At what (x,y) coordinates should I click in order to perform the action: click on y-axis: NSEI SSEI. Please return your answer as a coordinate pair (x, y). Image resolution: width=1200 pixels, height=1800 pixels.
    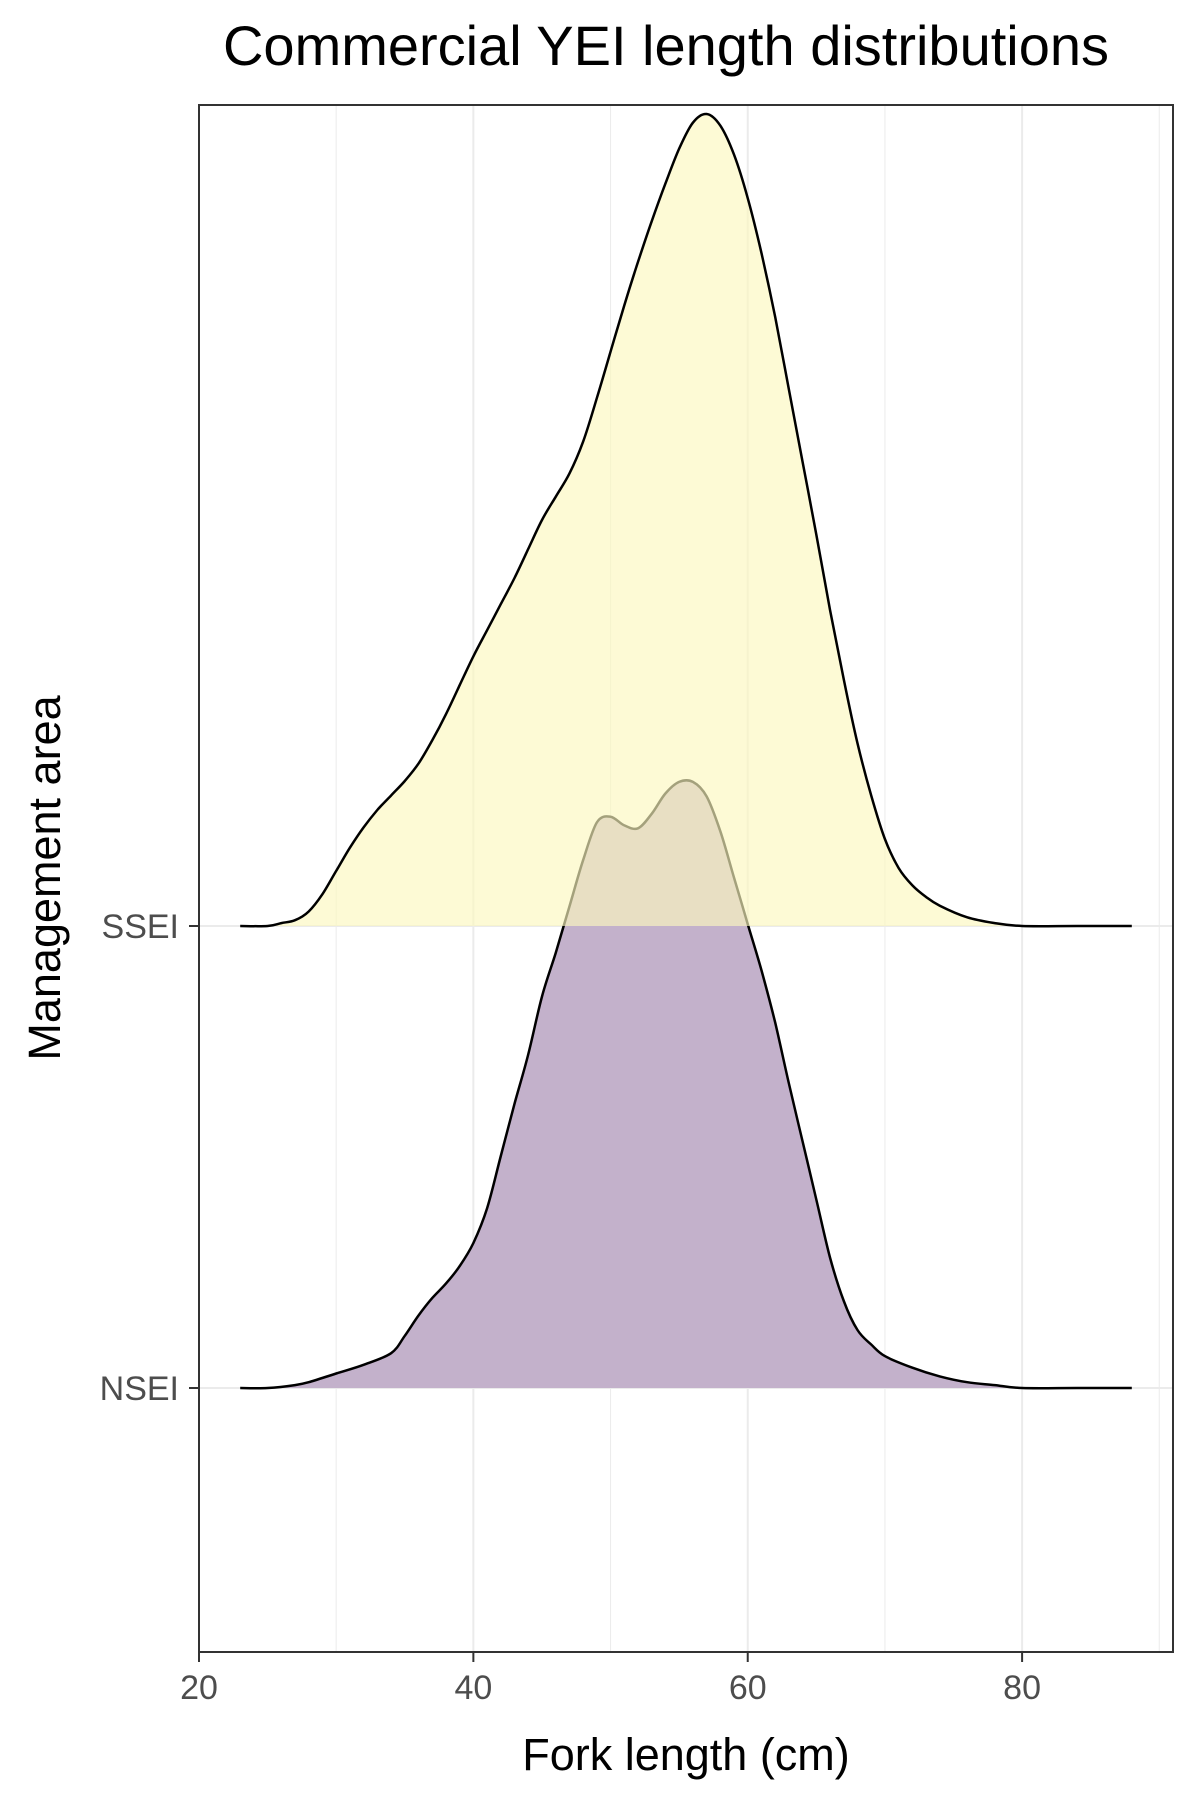
    Looking at the image, I should click on (149, 1158).